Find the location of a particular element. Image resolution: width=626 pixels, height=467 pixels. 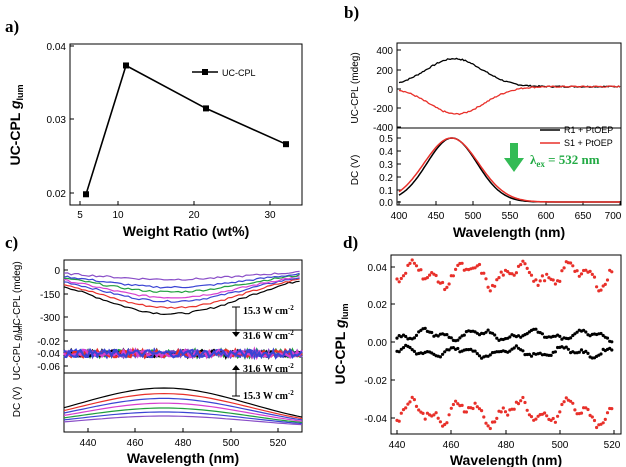

panel-c-x-ticks: 440 460 480 500 520 is located at coordinates (183, 438).